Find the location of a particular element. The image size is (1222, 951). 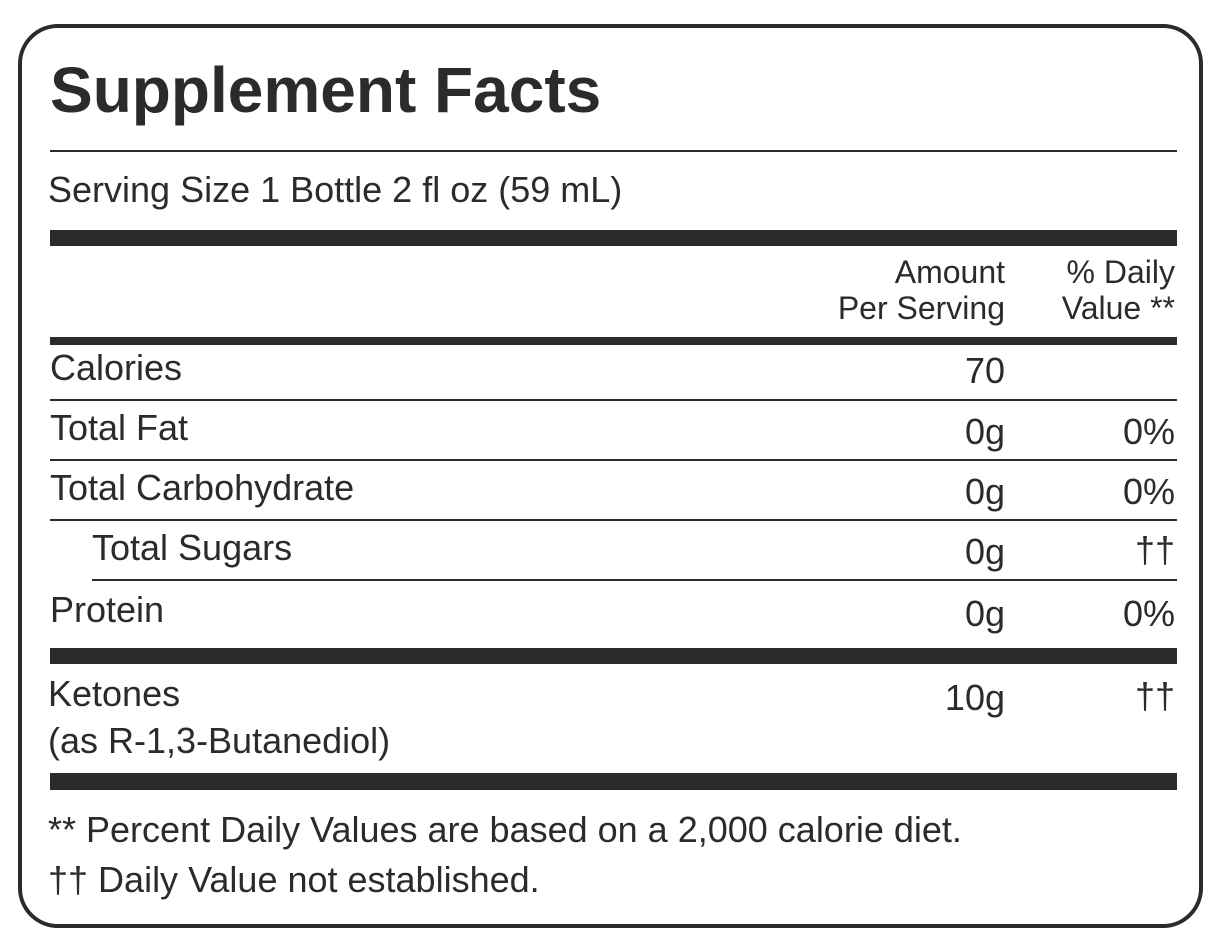

row-amount: 70 is located at coordinates (984, 370).